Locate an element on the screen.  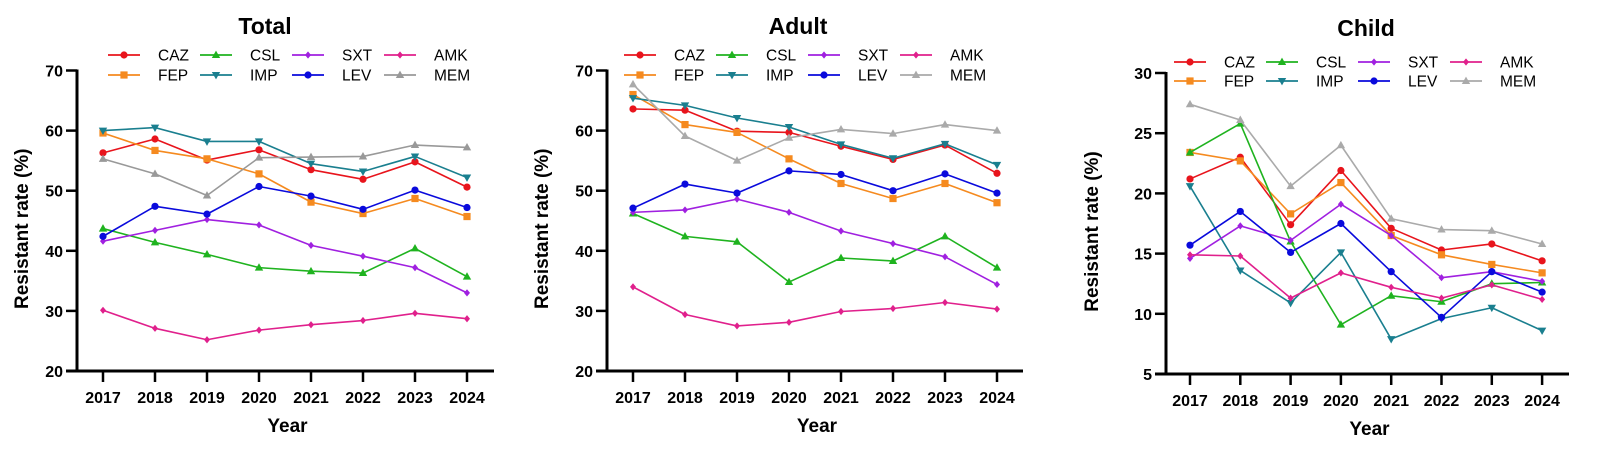
x-tick-label: 2017 is located at coordinates (1190, 401).